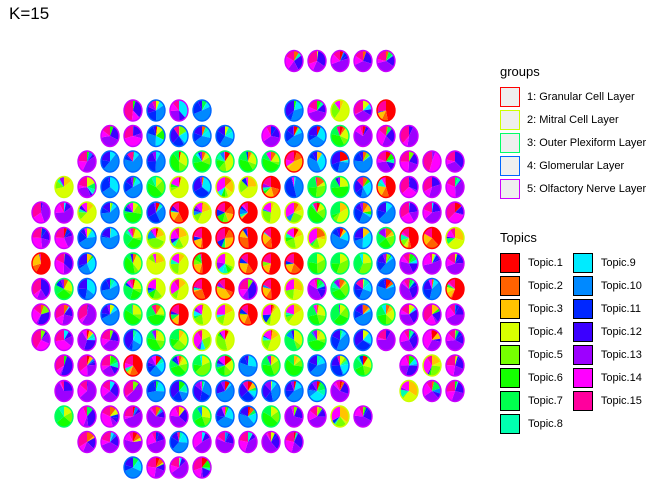  Describe the element at coordinates (607, 331) in the screenshot. I see `topic-legend-item: Topic.12` at that location.